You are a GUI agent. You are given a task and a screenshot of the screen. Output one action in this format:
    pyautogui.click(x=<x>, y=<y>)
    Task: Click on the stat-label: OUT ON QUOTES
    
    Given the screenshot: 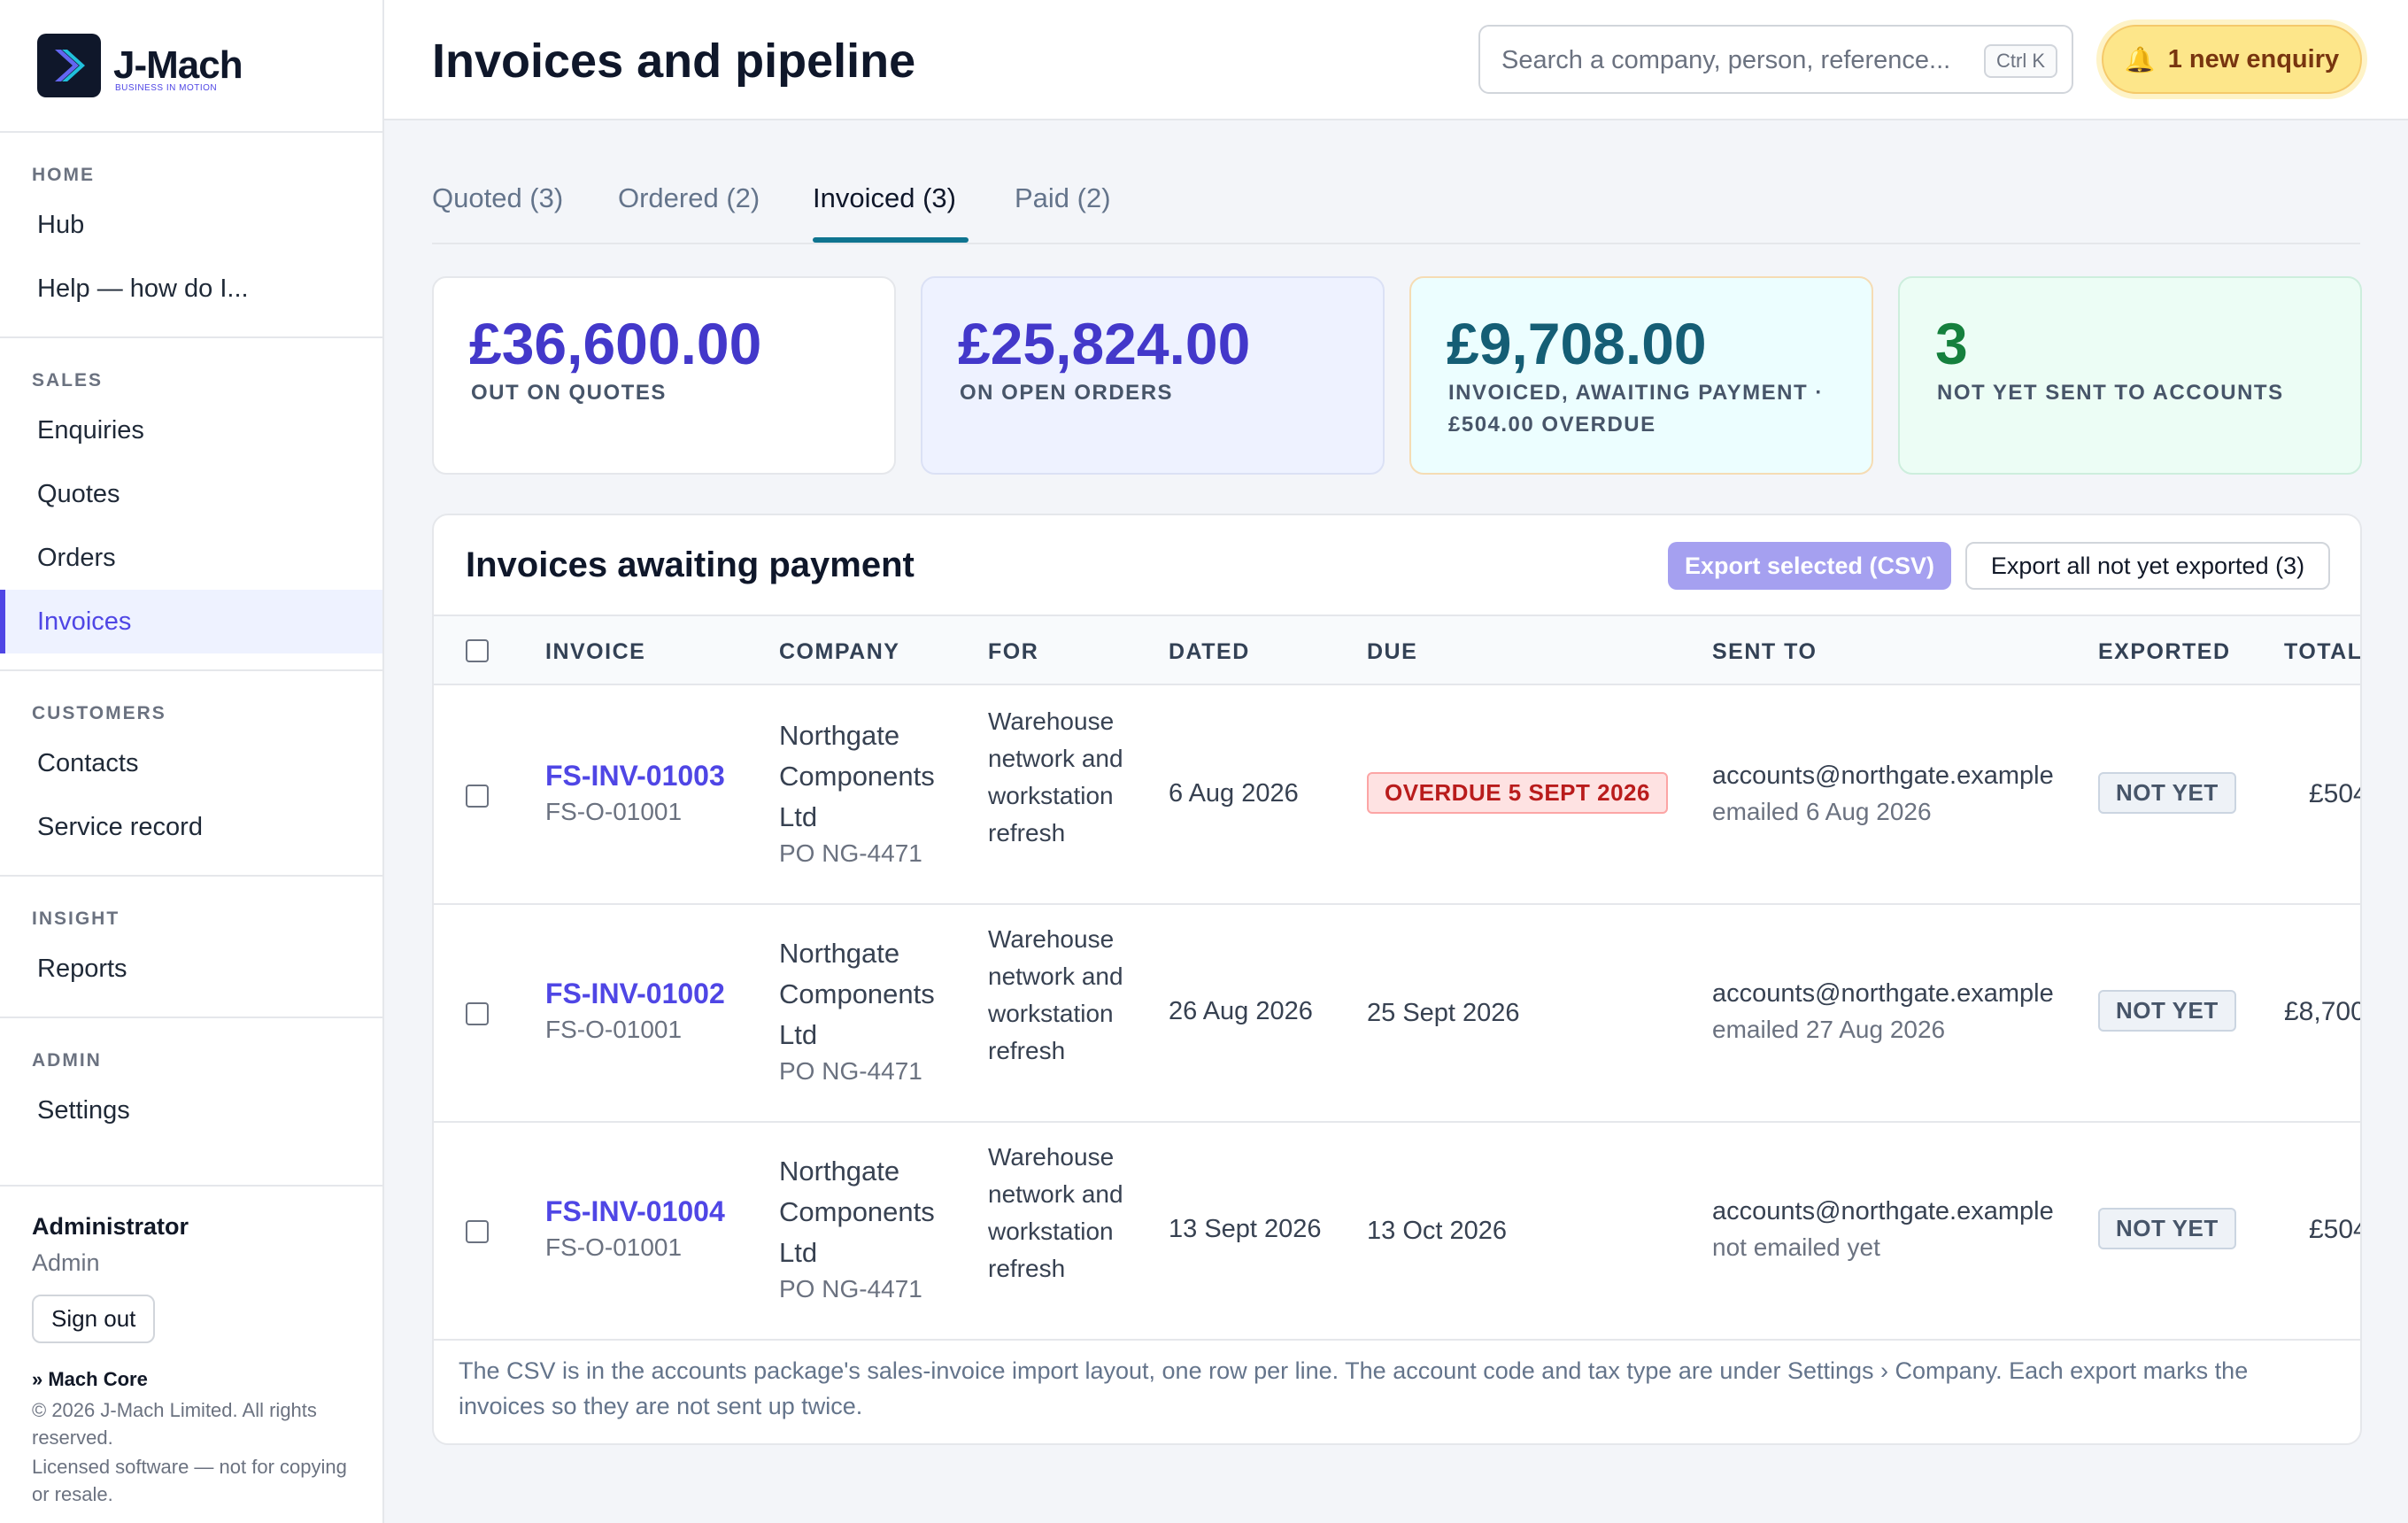 What is the action you would take?
    pyautogui.click(x=569, y=393)
    